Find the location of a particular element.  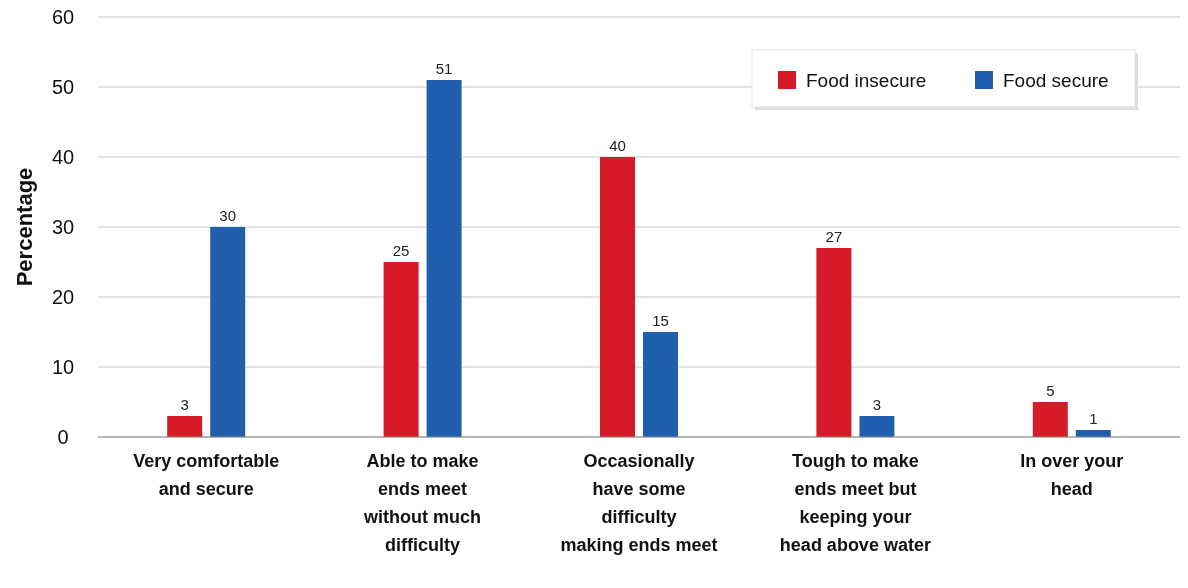

y-axis-title: Percentage is located at coordinates (24, 227).